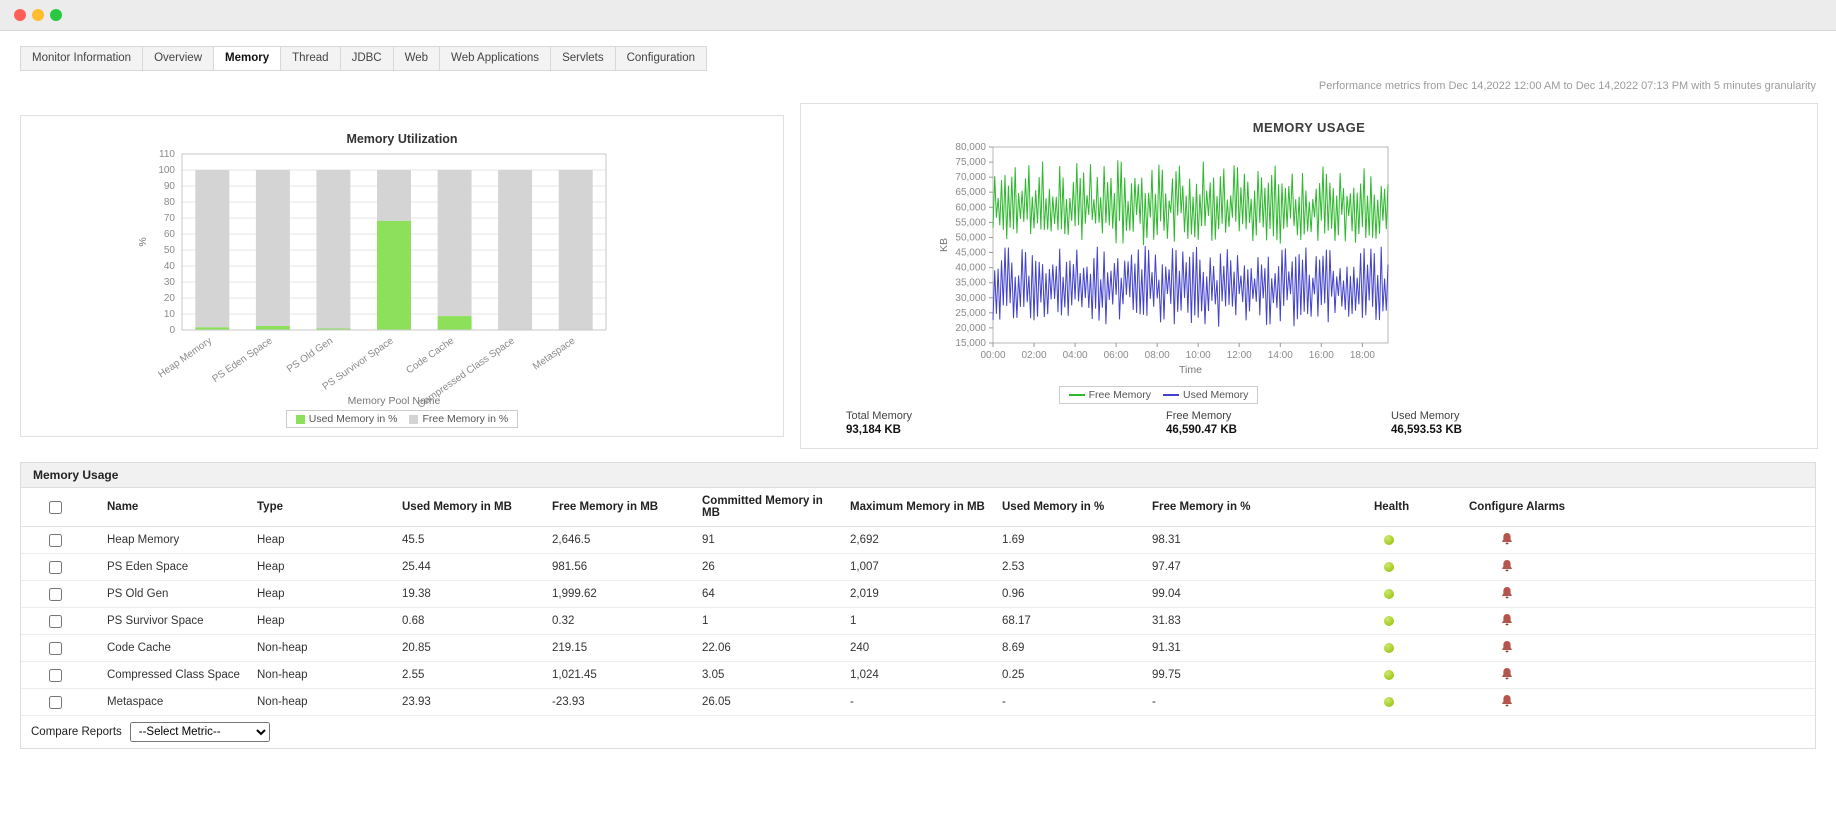  I want to click on cell-used-mb: 23.93, so click(469, 702).